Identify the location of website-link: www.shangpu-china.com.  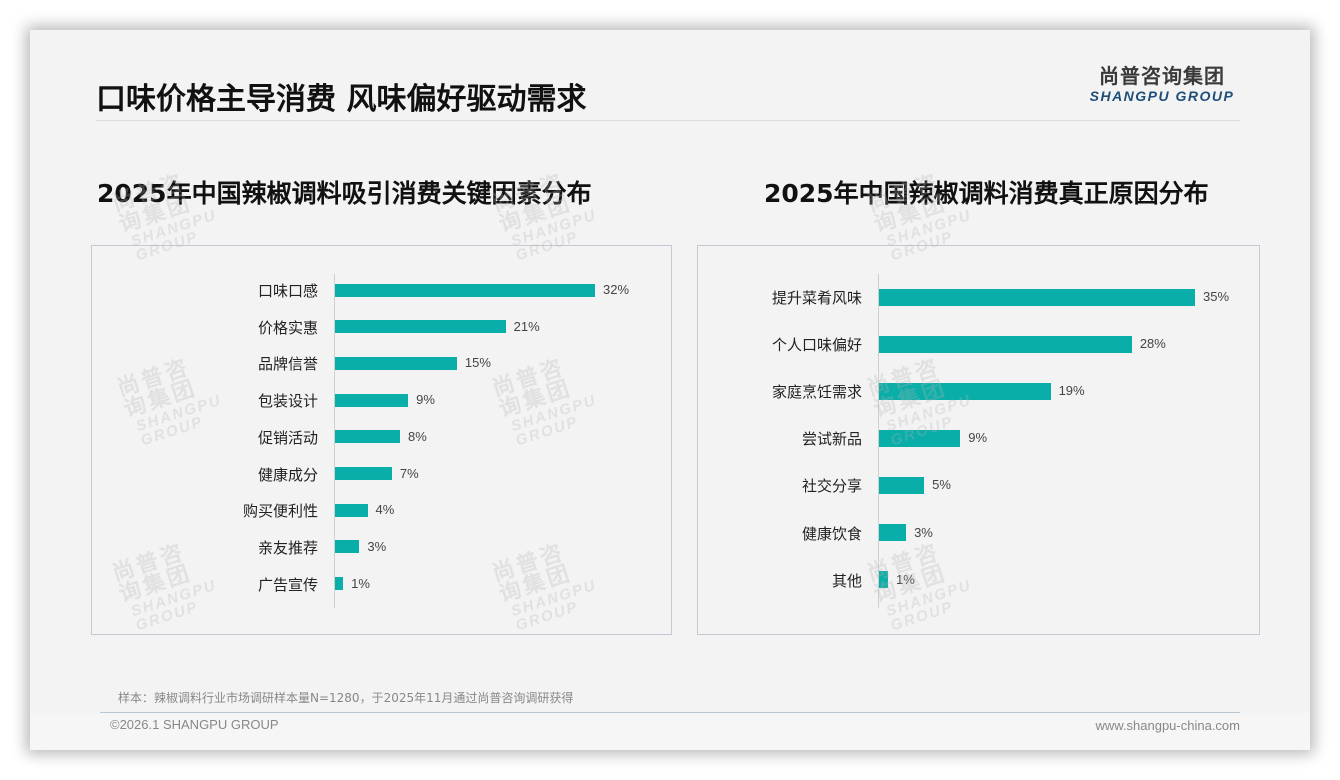
(1167, 725).